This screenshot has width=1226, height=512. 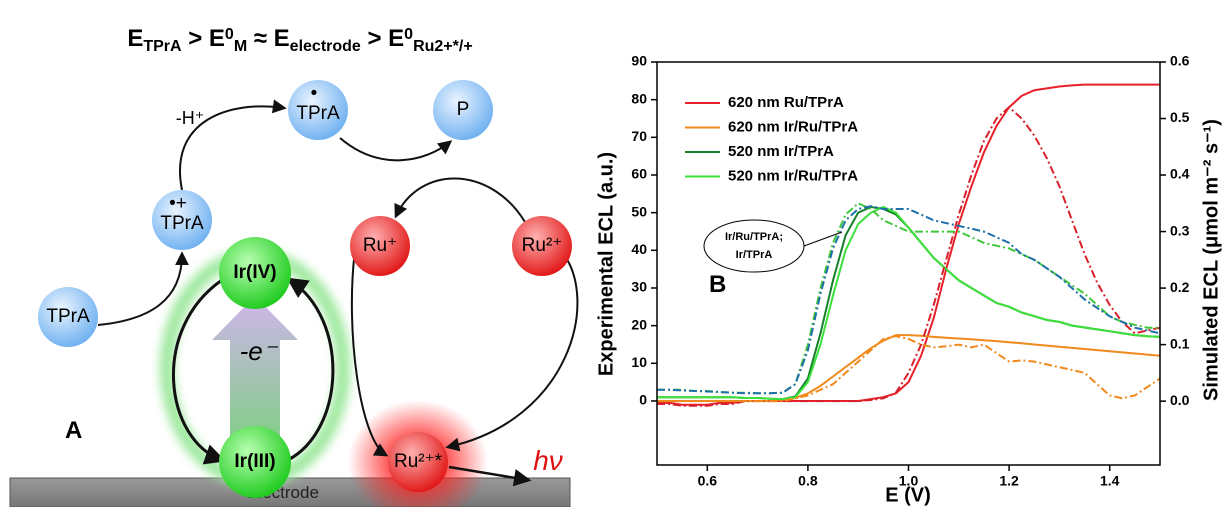 What do you see at coordinates (639, 324) in the screenshot?
I see `y-tick-label: 20` at bounding box center [639, 324].